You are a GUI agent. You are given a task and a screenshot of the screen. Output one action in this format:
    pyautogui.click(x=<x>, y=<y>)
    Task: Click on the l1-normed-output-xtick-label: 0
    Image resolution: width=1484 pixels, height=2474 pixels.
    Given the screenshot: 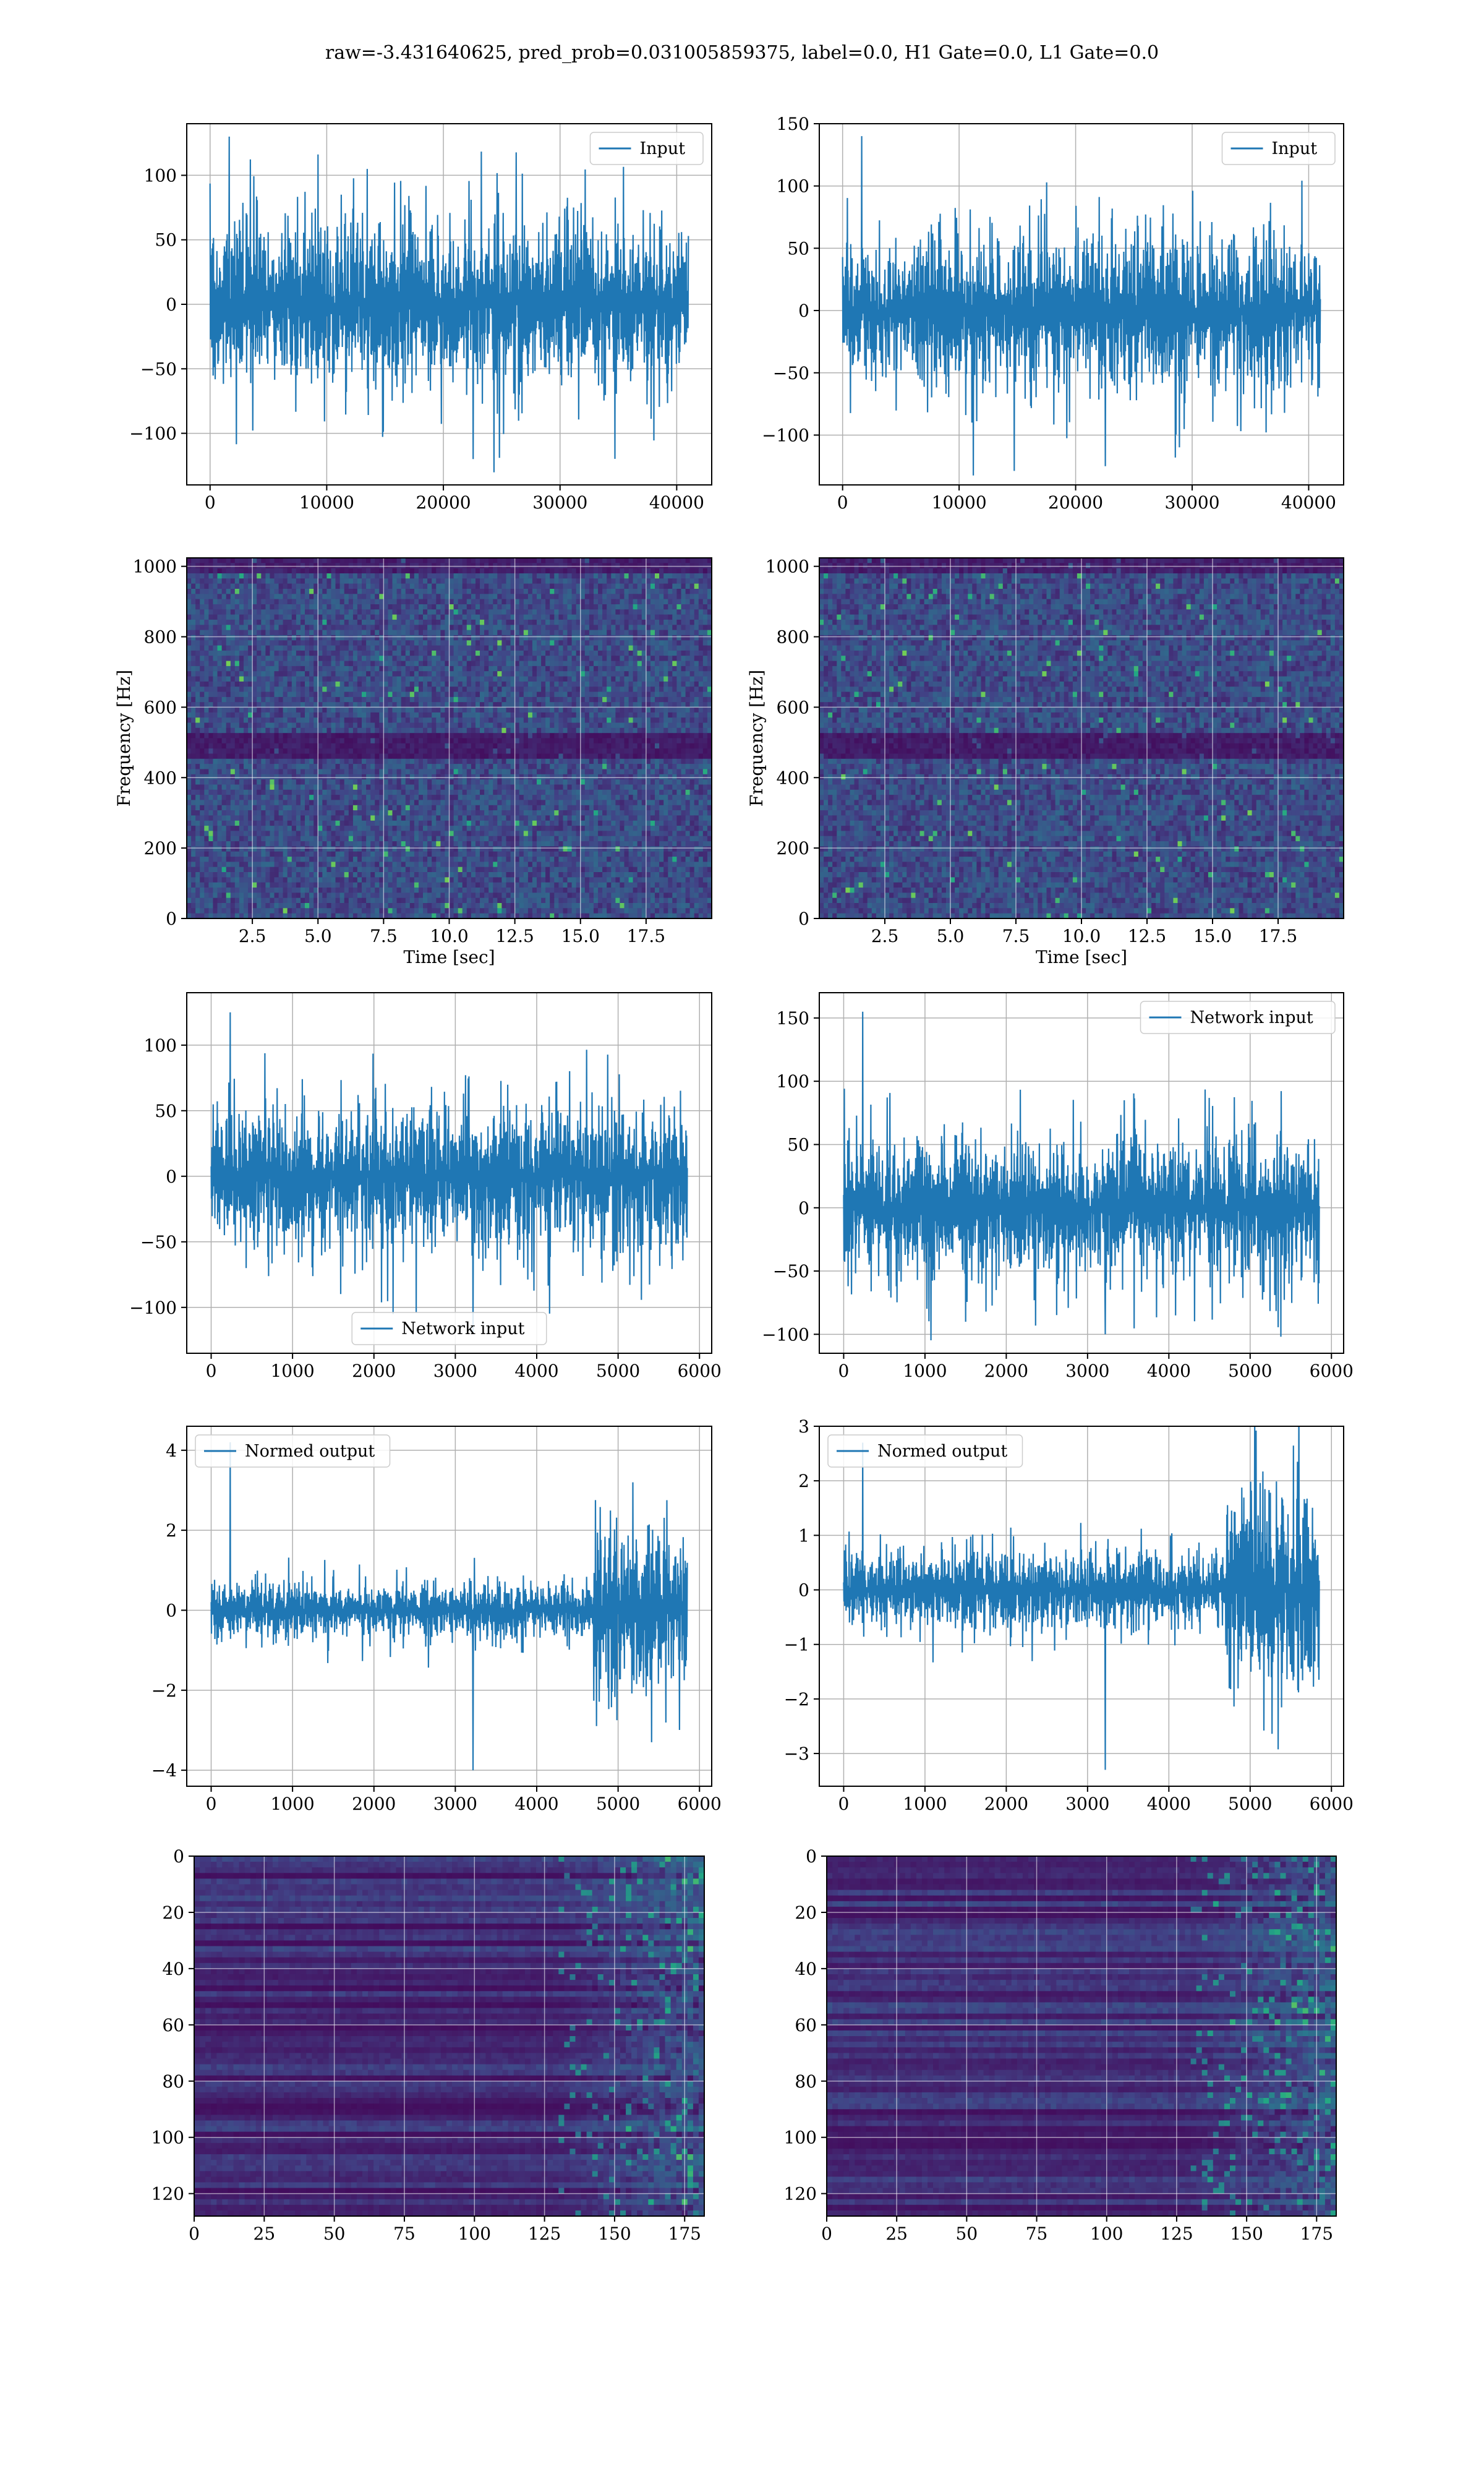 What is the action you would take?
    pyautogui.click(x=844, y=1804)
    